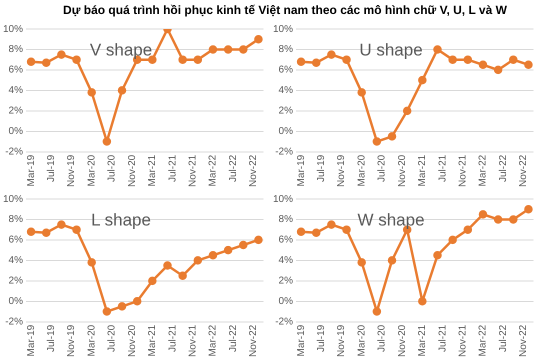 This screenshot has width=540, height=360. What do you see at coordinates (121, 50) in the screenshot?
I see `annotation: V shape` at bounding box center [121, 50].